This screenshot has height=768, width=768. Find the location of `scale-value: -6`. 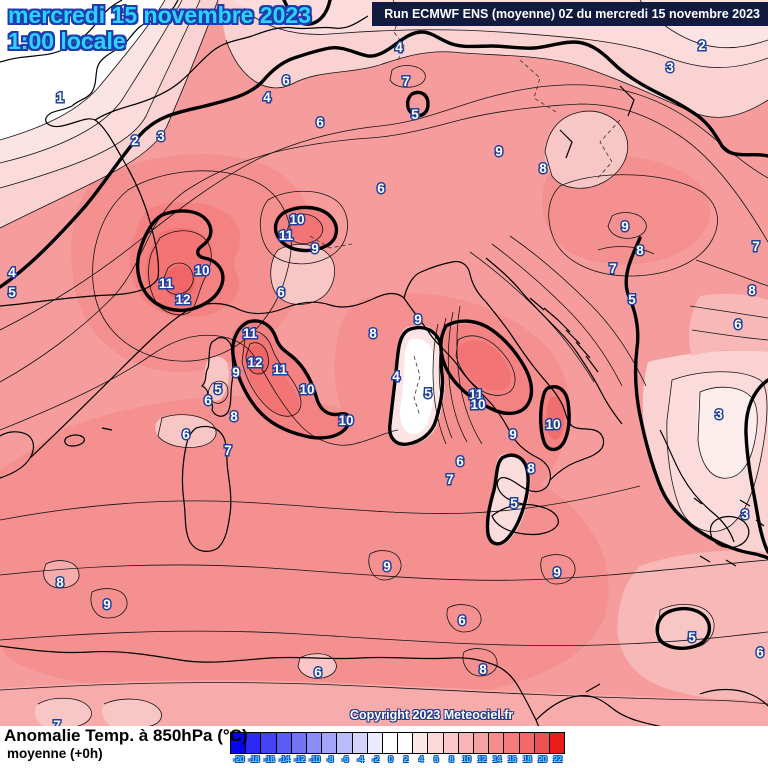

scale-value: -6 is located at coordinates (345, 759).